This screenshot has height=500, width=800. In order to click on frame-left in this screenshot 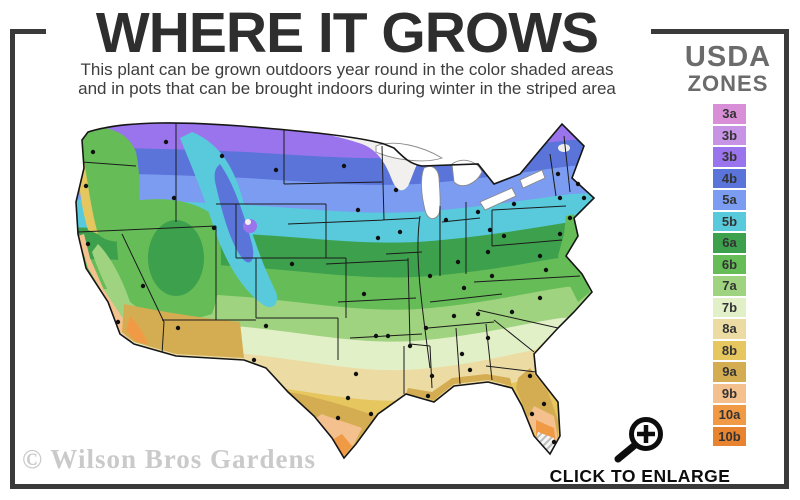, I will do `click(12, 259)`.